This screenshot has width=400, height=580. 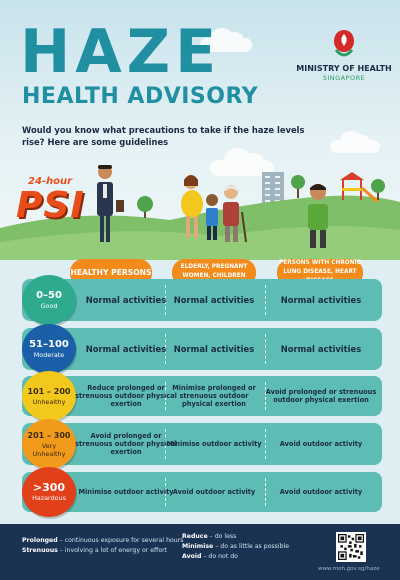 I want to click on psi-range: 101 – 200, so click(x=49, y=391).